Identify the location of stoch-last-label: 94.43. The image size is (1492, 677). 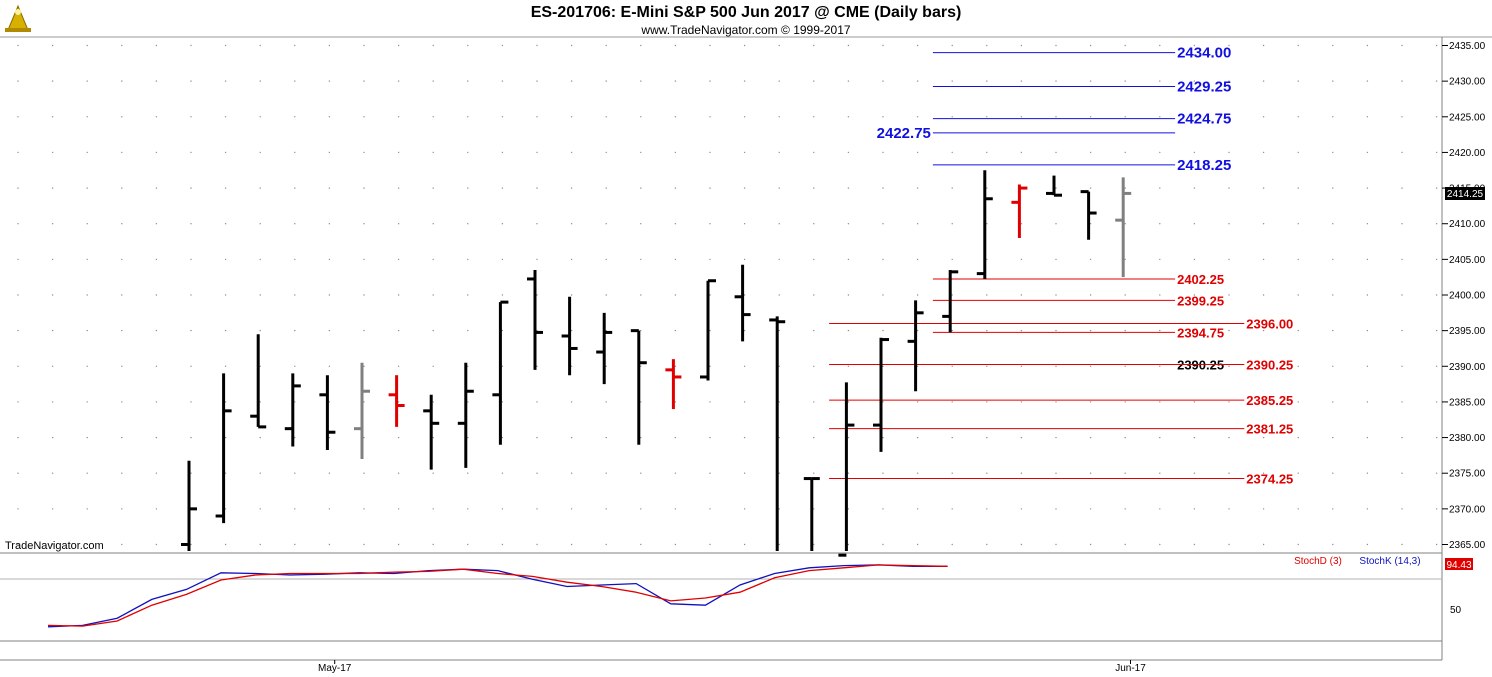
(1458, 565).